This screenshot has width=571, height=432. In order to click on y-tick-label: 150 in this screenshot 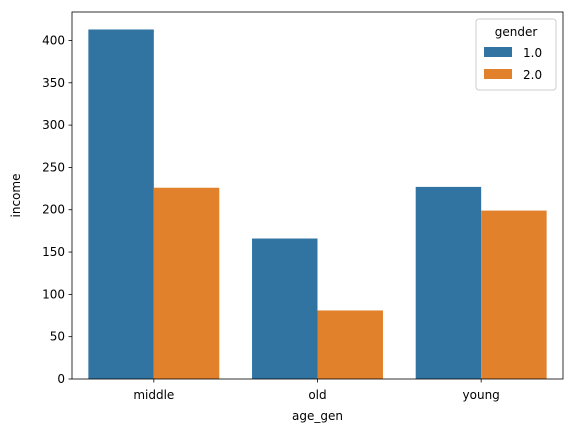, I will do `click(53, 252)`.